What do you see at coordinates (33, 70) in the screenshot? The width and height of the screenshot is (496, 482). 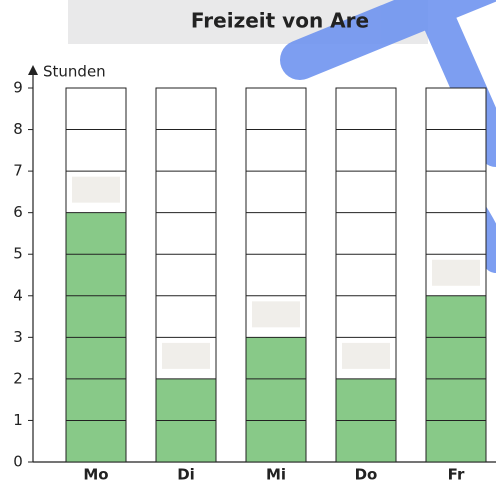 I see `y-axis-arrow` at bounding box center [33, 70].